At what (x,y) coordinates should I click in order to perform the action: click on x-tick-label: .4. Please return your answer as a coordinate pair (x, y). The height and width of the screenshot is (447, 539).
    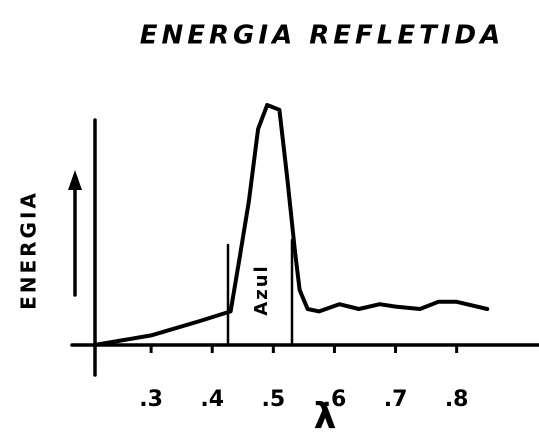
    Looking at the image, I should click on (212, 399).